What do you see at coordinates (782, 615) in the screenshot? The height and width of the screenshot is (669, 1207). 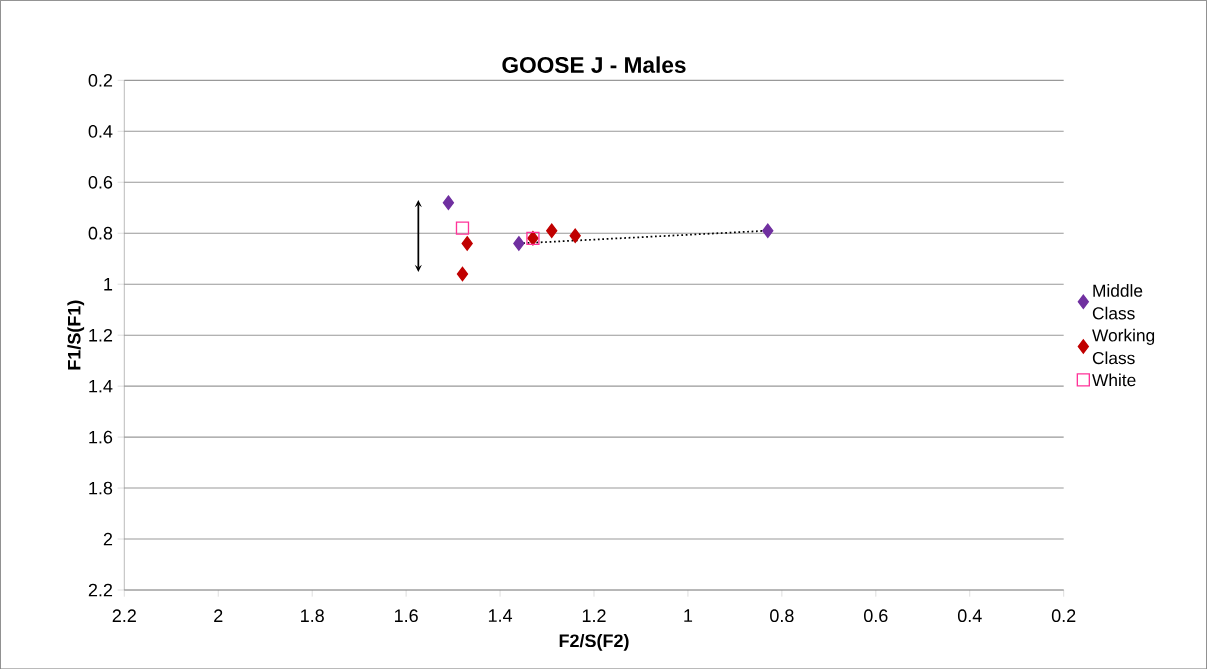 I see `x-tick-label: 0.8` at bounding box center [782, 615].